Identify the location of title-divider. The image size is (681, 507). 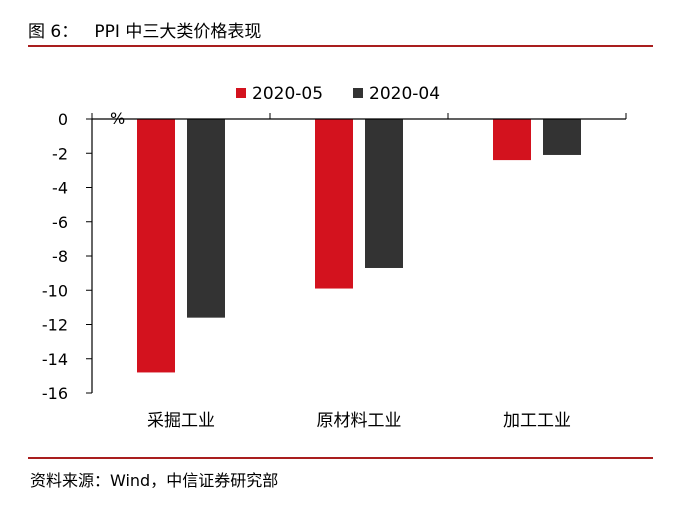
(340, 46).